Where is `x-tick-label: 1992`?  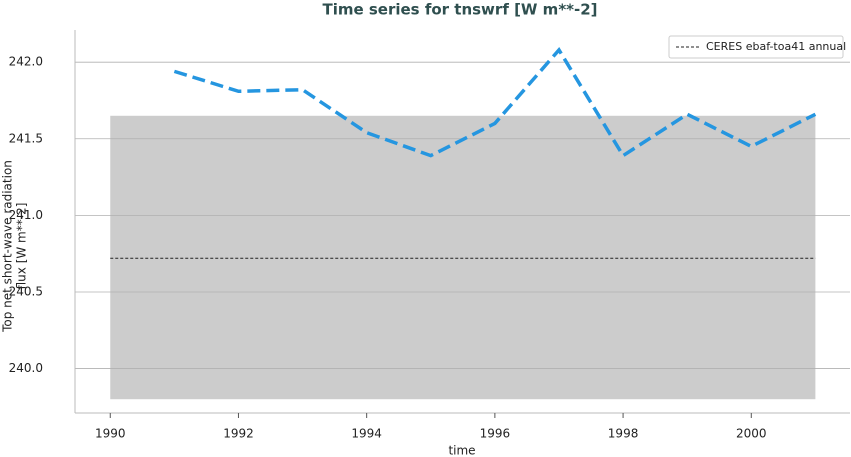
x-tick-label: 1992 is located at coordinates (238, 434).